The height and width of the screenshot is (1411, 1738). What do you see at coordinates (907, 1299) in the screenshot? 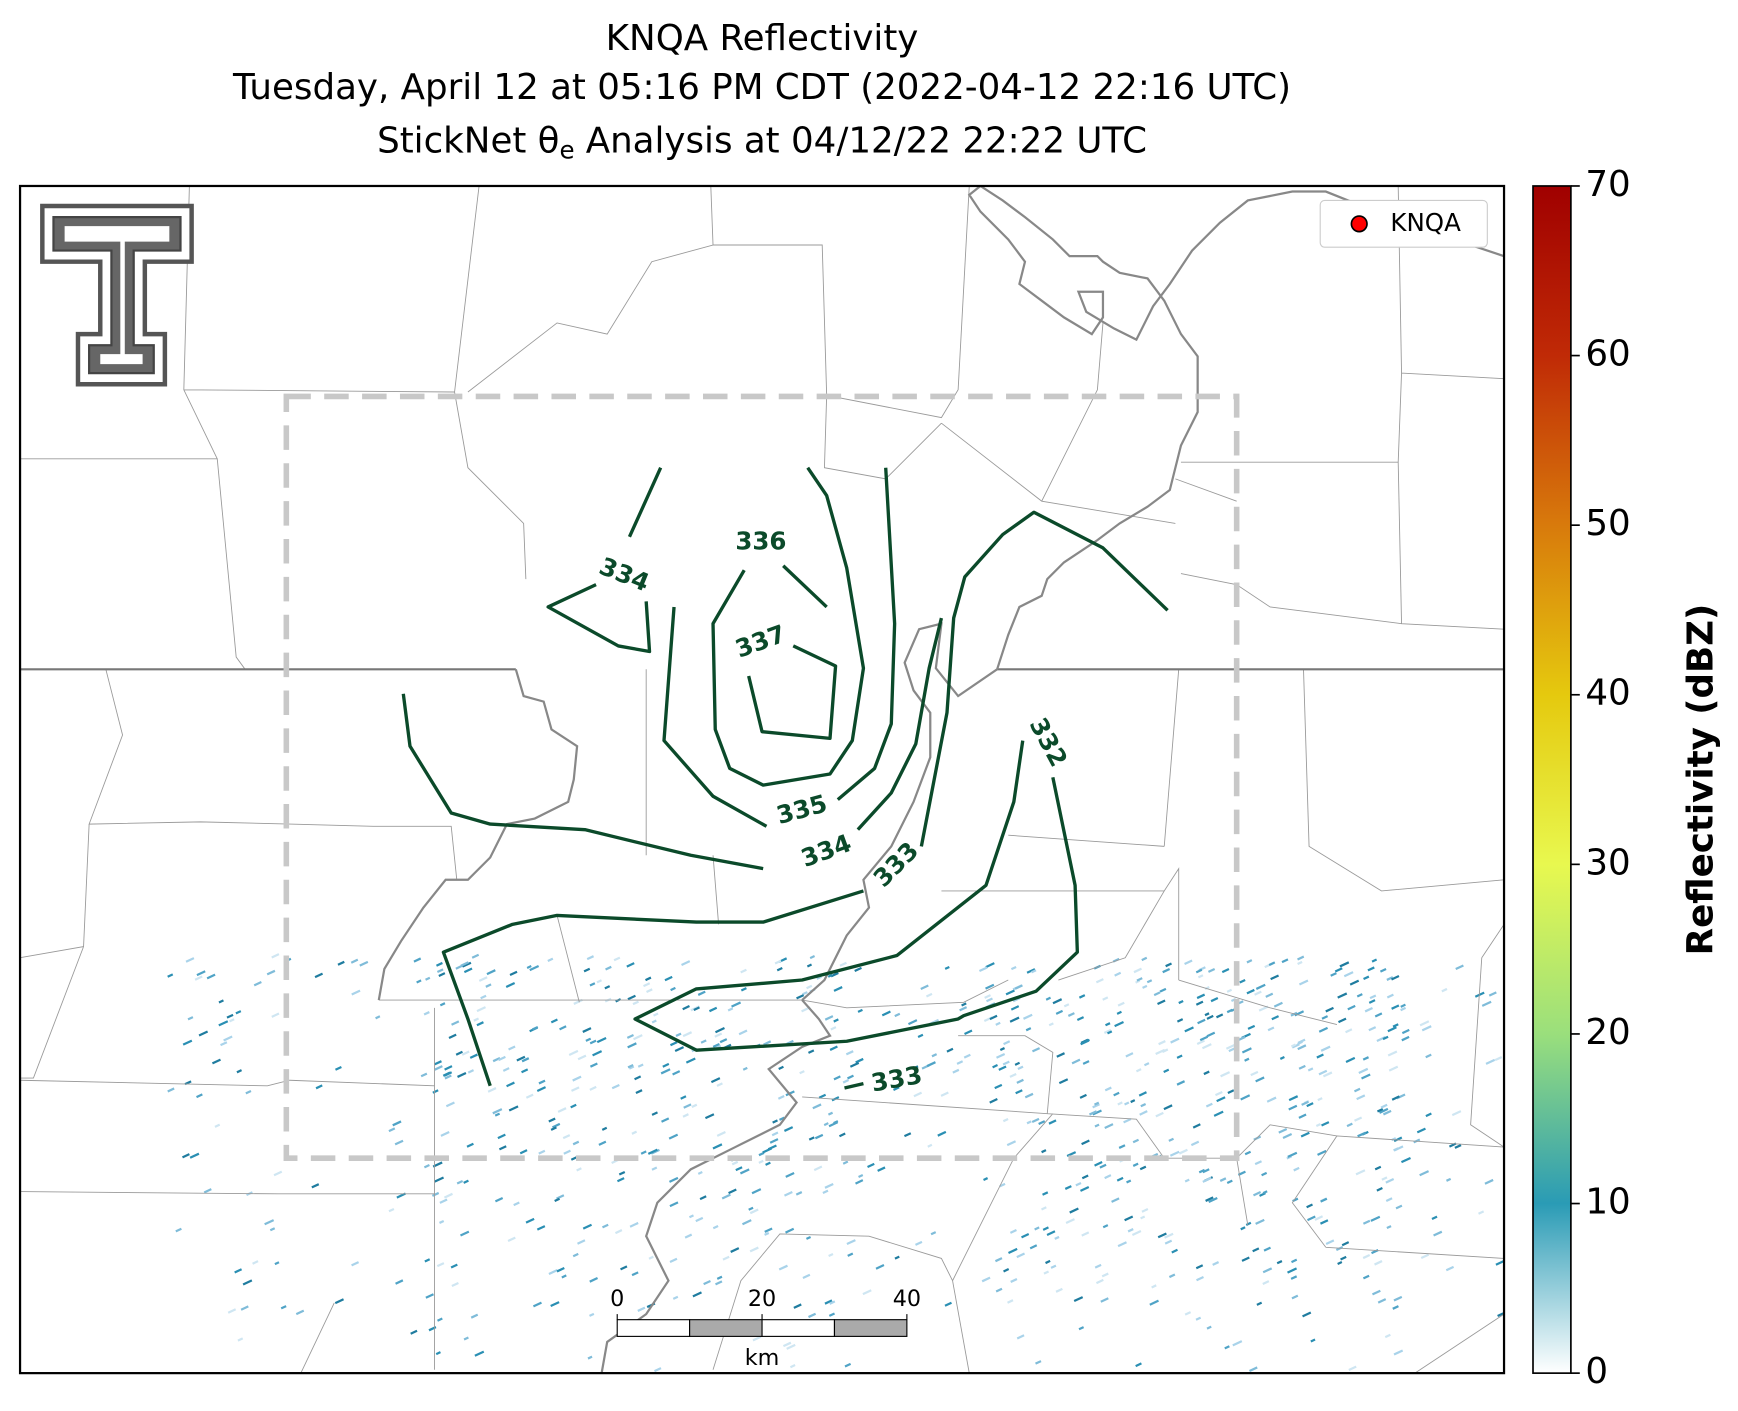
I see `scale-tick-label: 40` at bounding box center [907, 1299].